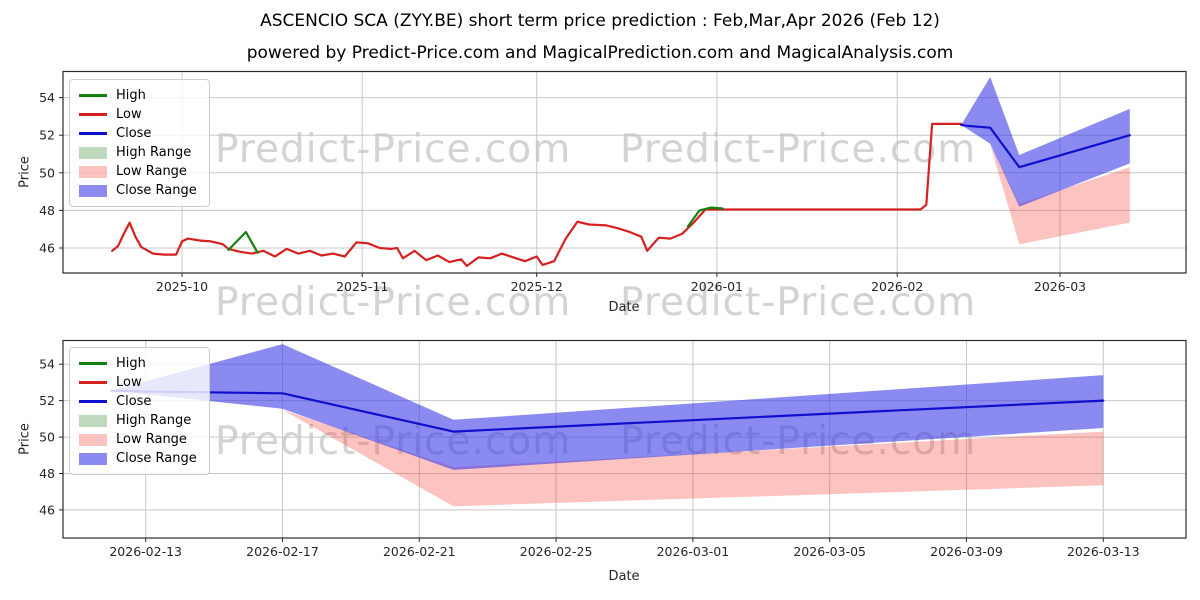  What do you see at coordinates (966, 551) in the screenshot?
I see `x-tick-label: 2026-03-09` at bounding box center [966, 551].